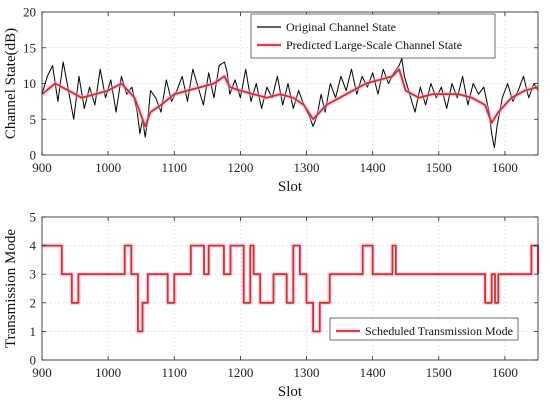 The width and height of the screenshot is (550, 408). What do you see at coordinates (11, 288) in the screenshot?
I see `y-axis-label: Transmission Mode` at bounding box center [11, 288].